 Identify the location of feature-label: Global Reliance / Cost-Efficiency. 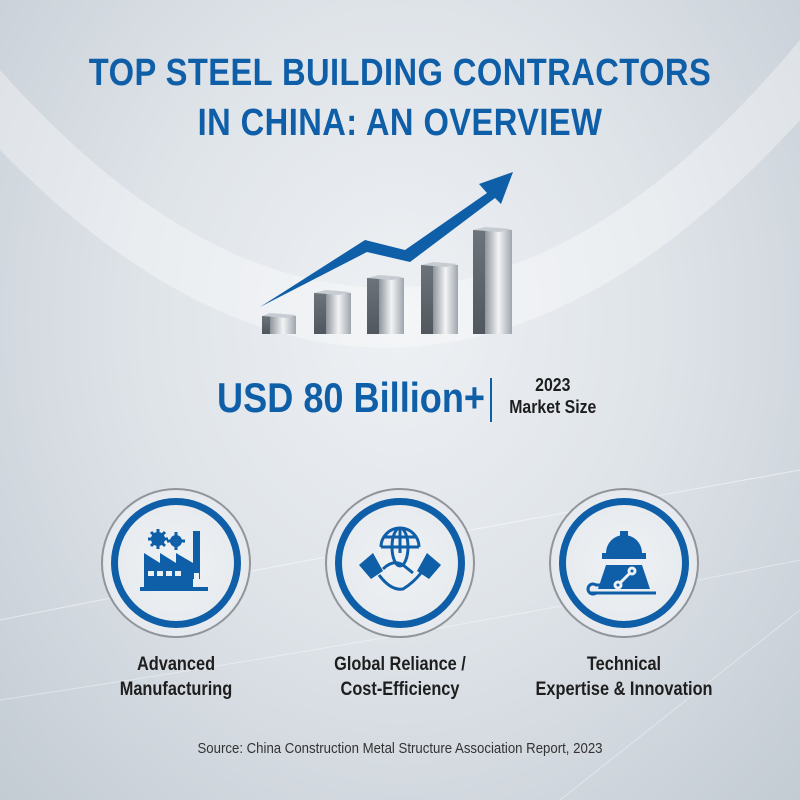
(399, 677).